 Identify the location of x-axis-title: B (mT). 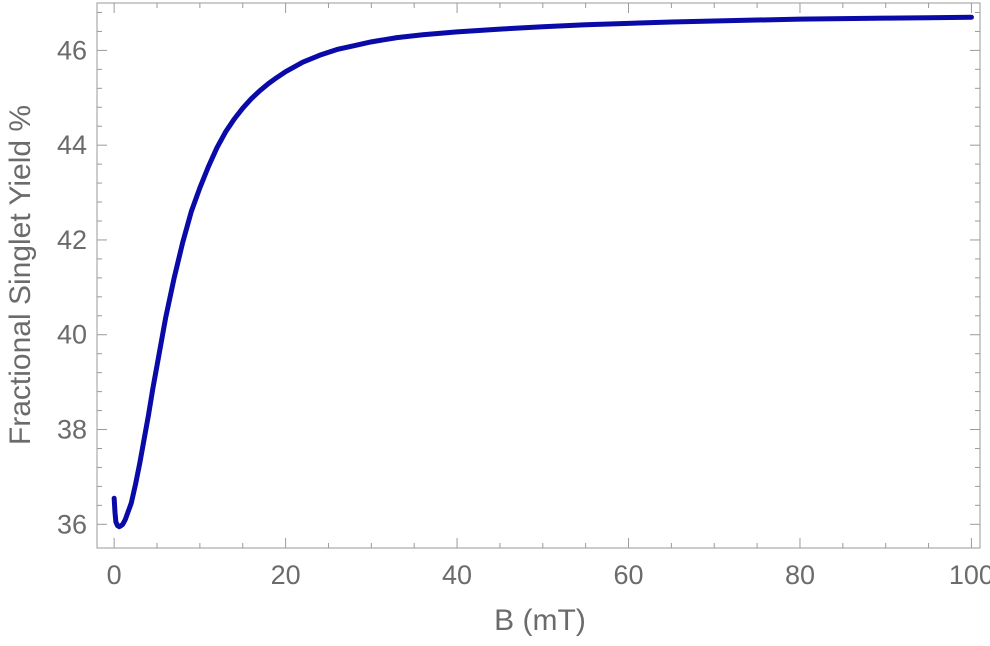
(540, 620).